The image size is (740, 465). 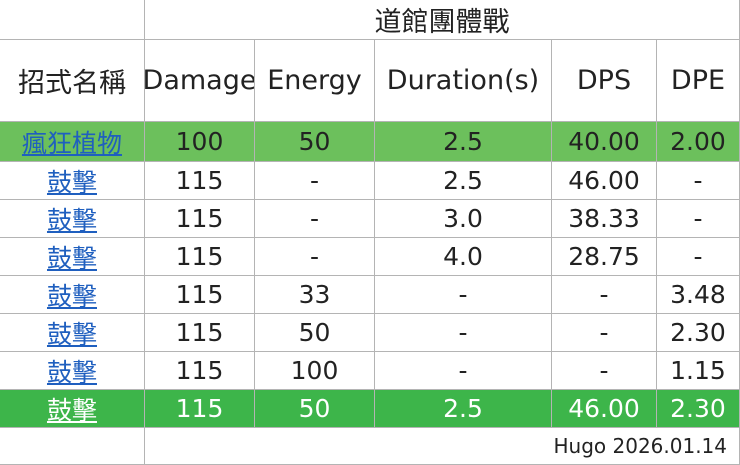 I want to click on table-cell: 33, so click(x=315, y=295).